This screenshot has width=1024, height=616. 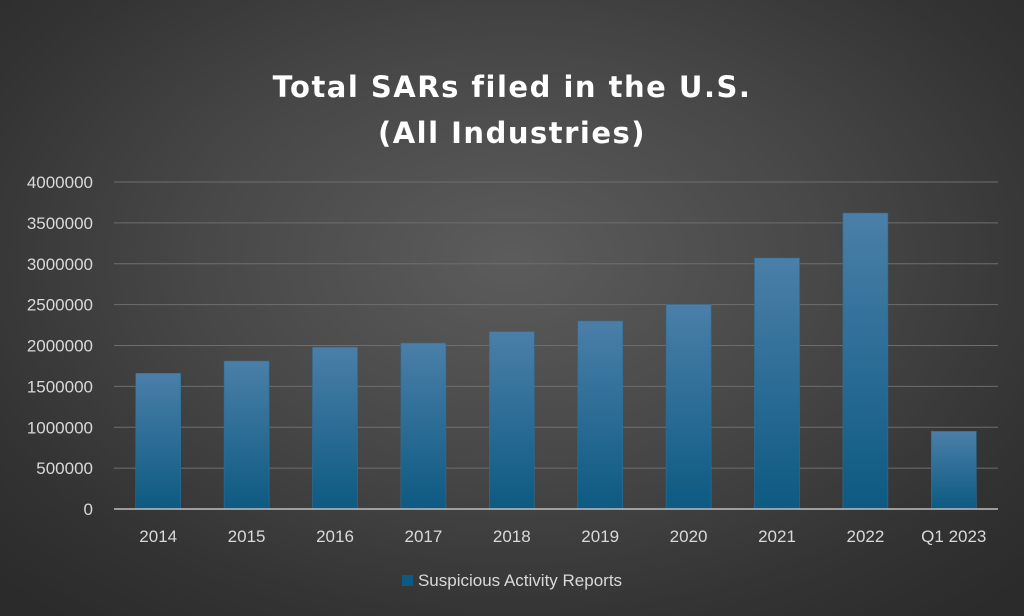 What do you see at coordinates (777, 536) in the screenshot?
I see `x-tick-label: 2021` at bounding box center [777, 536].